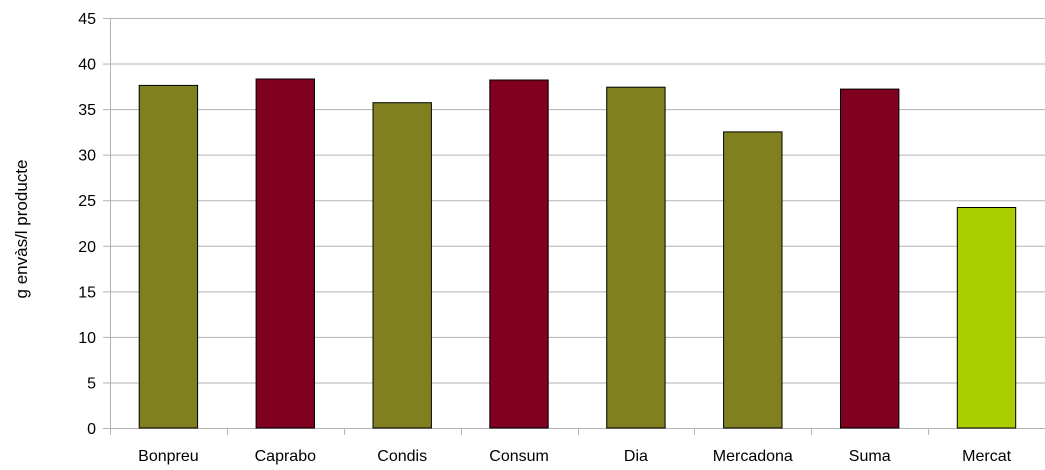 Image resolution: width=1045 pixels, height=470 pixels. I want to click on bar-bonpreu, so click(168, 256).